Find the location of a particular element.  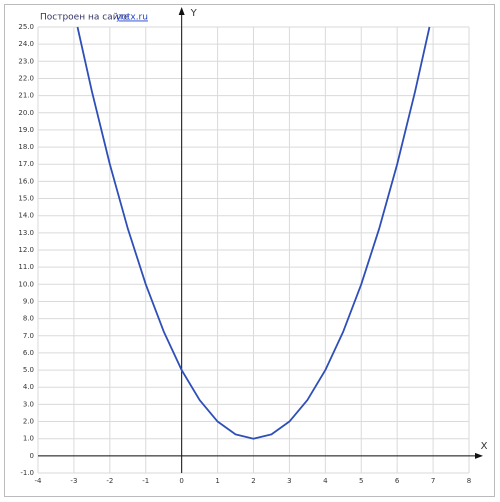

x-tick-label: 1 is located at coordinates (217, 481).